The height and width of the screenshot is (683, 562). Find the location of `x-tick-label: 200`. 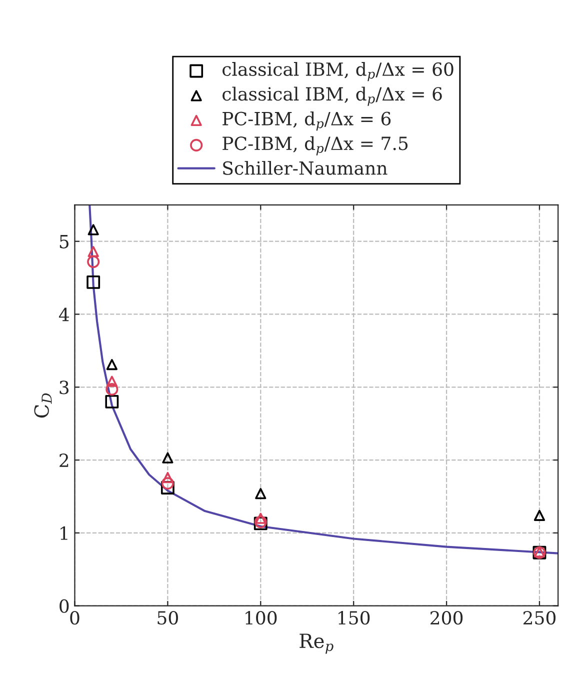

x-tick-label: 200 is located at coordinates (446, 618).